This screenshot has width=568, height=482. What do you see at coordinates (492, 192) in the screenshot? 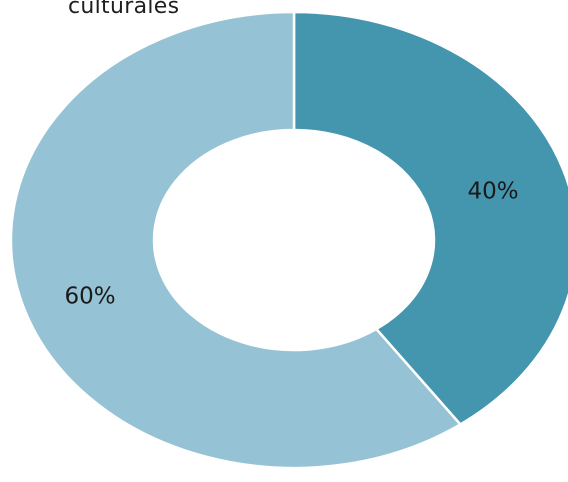
I see `slice-1-label: 40%` at bounding box center [492, 192].